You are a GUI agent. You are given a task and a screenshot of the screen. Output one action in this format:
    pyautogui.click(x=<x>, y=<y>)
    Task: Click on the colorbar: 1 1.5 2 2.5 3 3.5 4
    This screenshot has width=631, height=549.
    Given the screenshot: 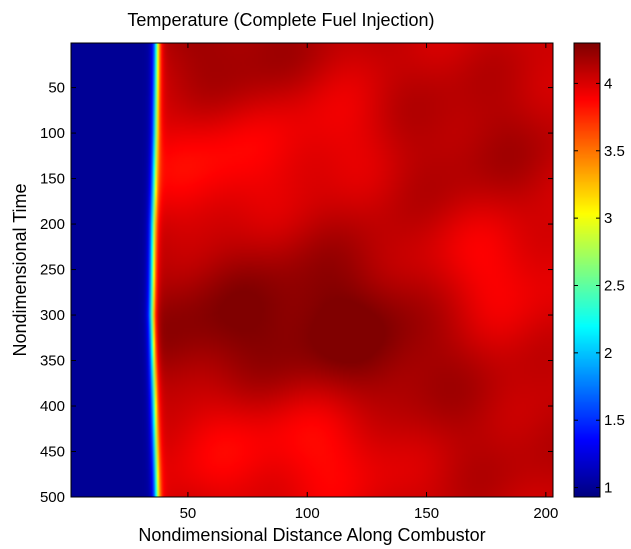 What is the action you would take?
    pyautogui.click(x=599, y=270)
    